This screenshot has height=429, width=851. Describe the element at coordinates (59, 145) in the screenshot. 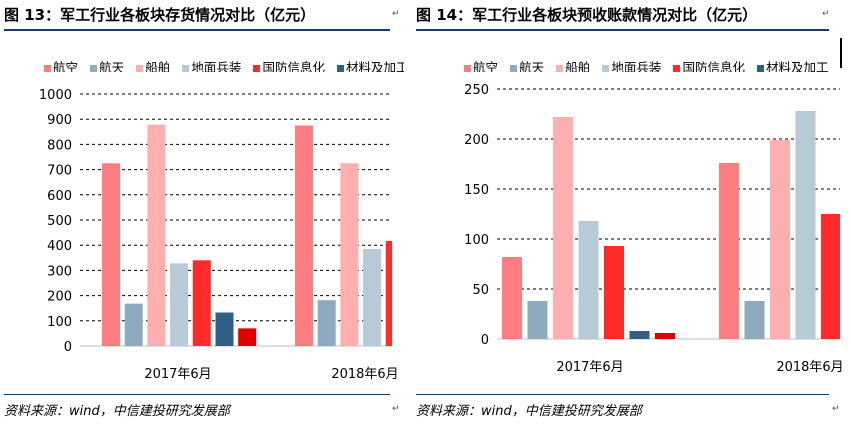

I see `y-tick-label: 800` at that location.